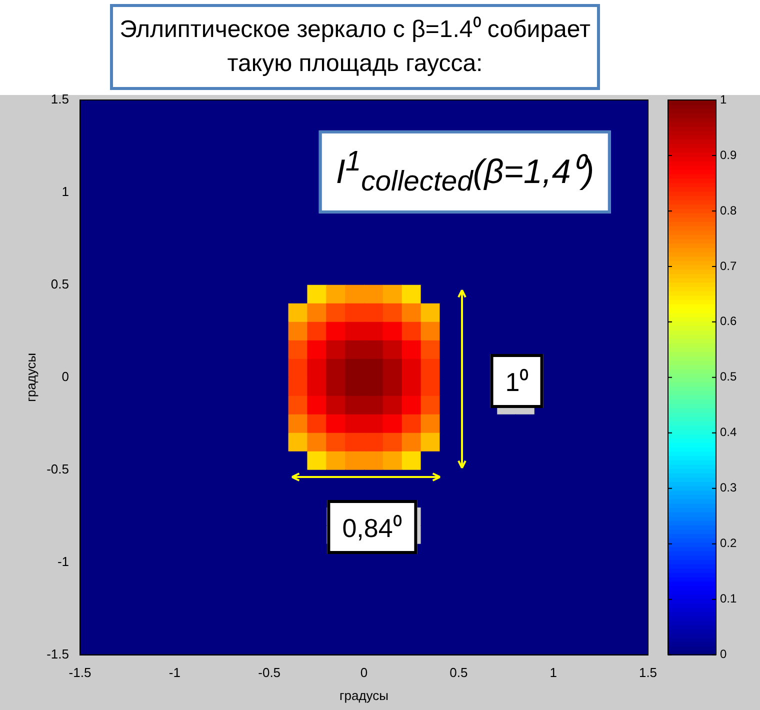 The width and height of the screenshot is (760, 710). Describe the element at coordinates (729, 321) in the screenshot. I see `color-bar-label: 0.6` at that location.